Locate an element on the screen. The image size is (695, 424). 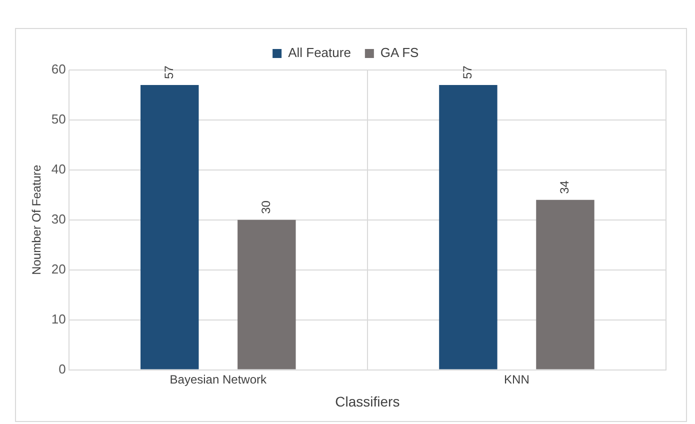
y-axis-title: Noumber Of Feature is located at coordinates (37, 219).